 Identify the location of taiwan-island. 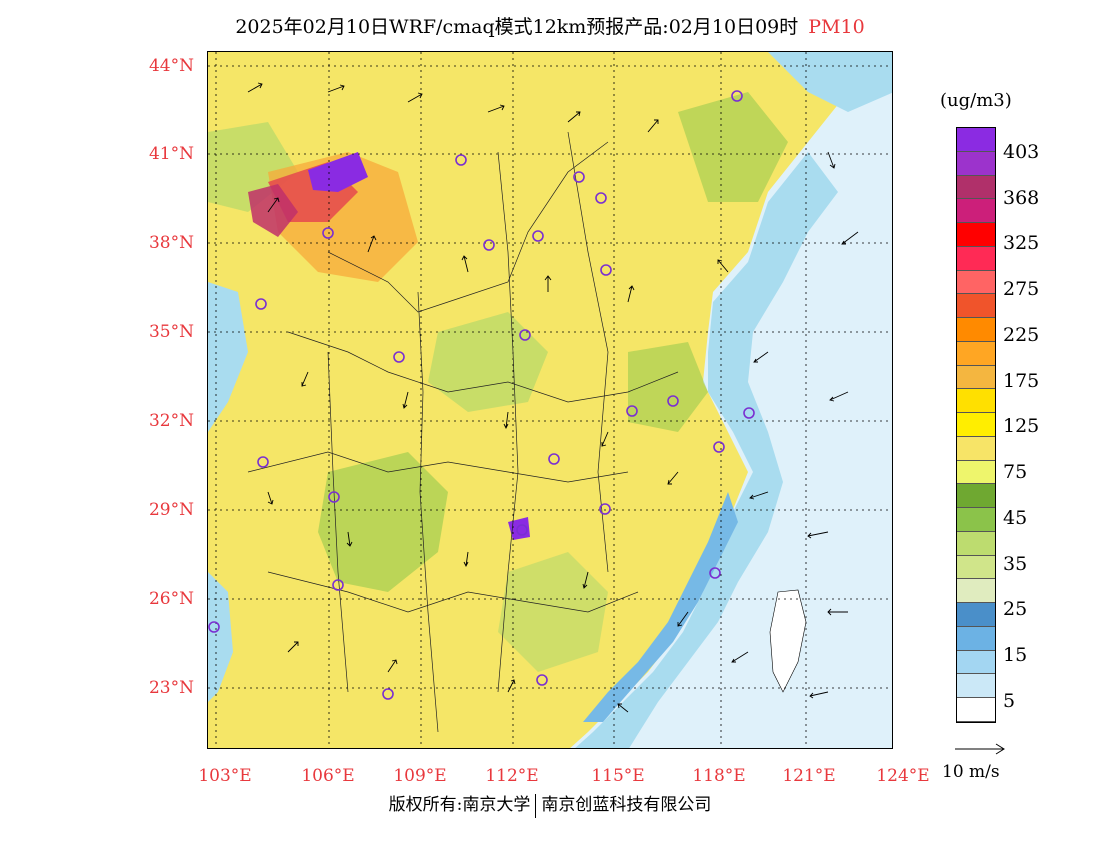
(788, 641).